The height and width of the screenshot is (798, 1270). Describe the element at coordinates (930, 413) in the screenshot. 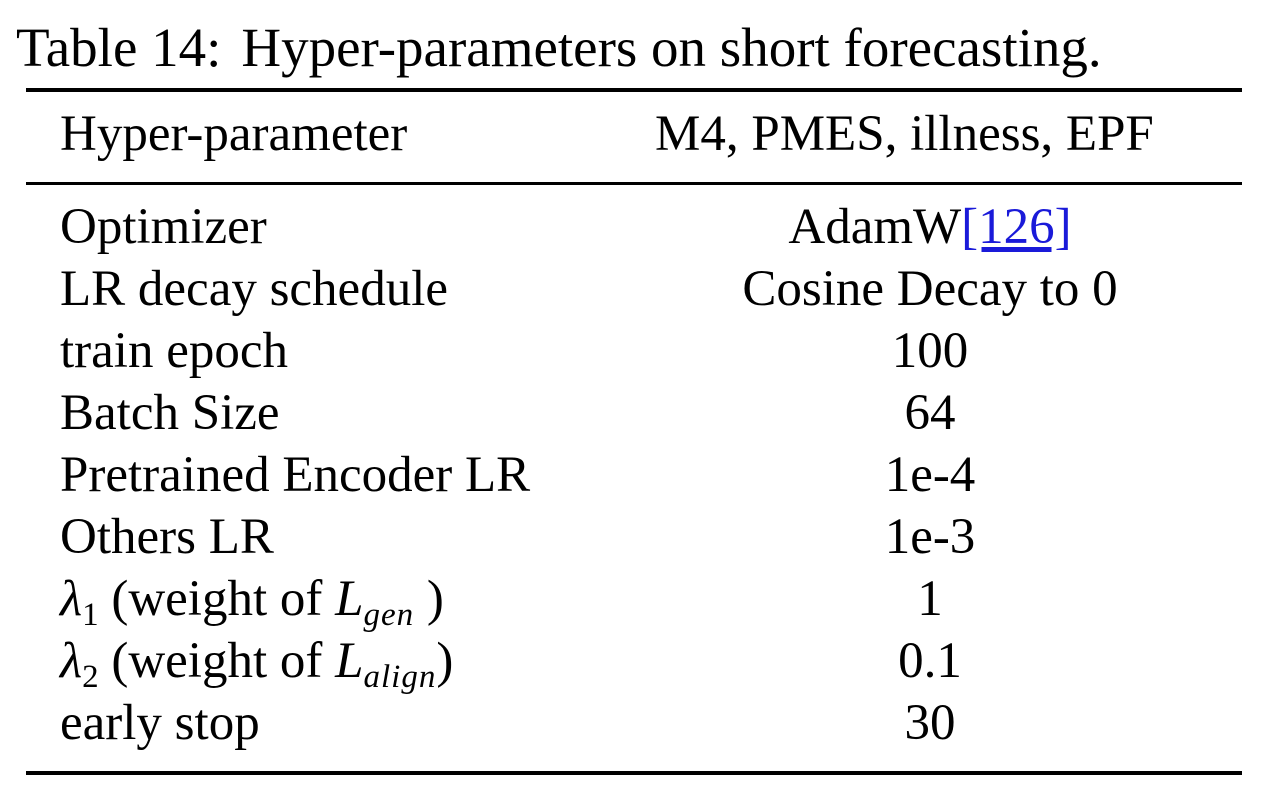

I see `row-value-batch-size: 64` at that location.